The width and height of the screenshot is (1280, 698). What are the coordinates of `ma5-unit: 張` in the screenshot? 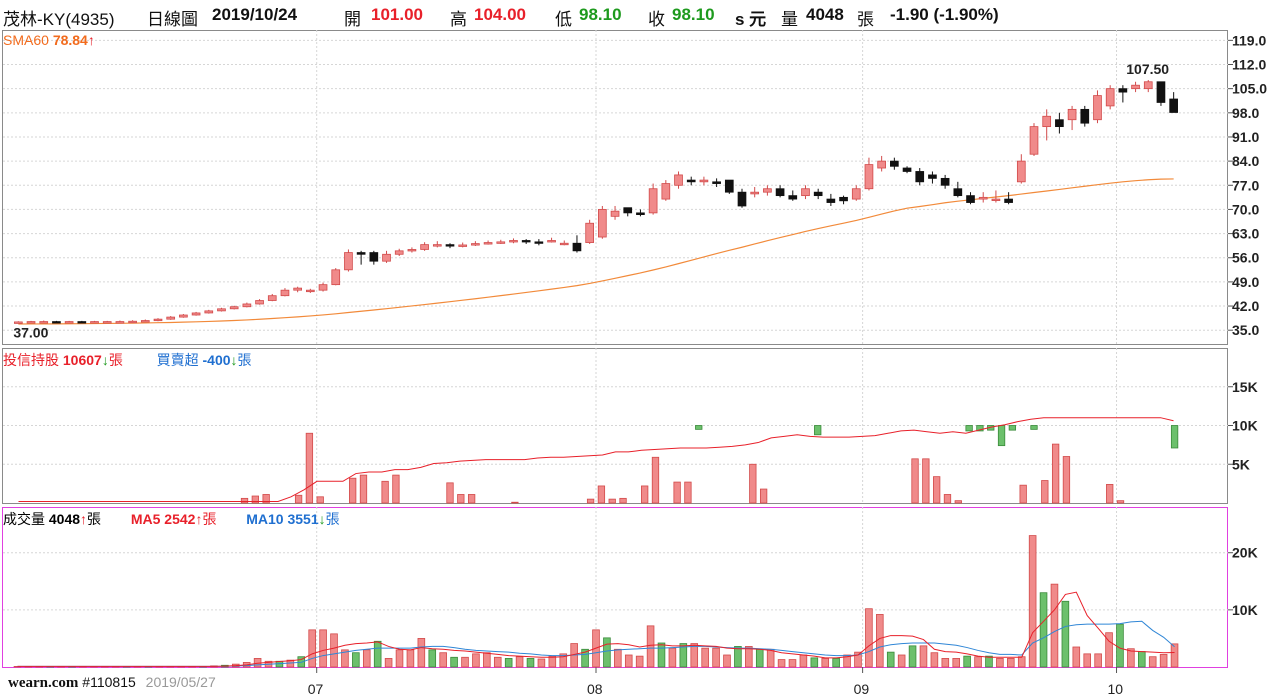 It's located at (209, 519).